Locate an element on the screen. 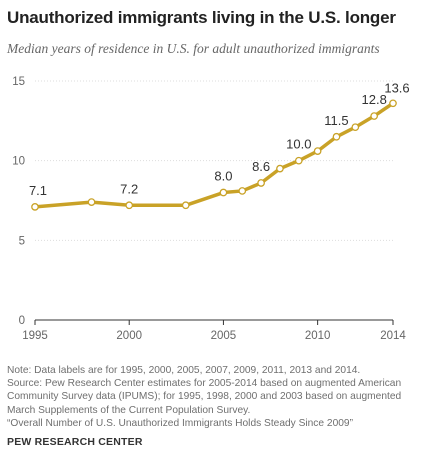 The height and width of the screenshot is (465, 421). y-tick-label: 10 is located at coordinates (18, 162).